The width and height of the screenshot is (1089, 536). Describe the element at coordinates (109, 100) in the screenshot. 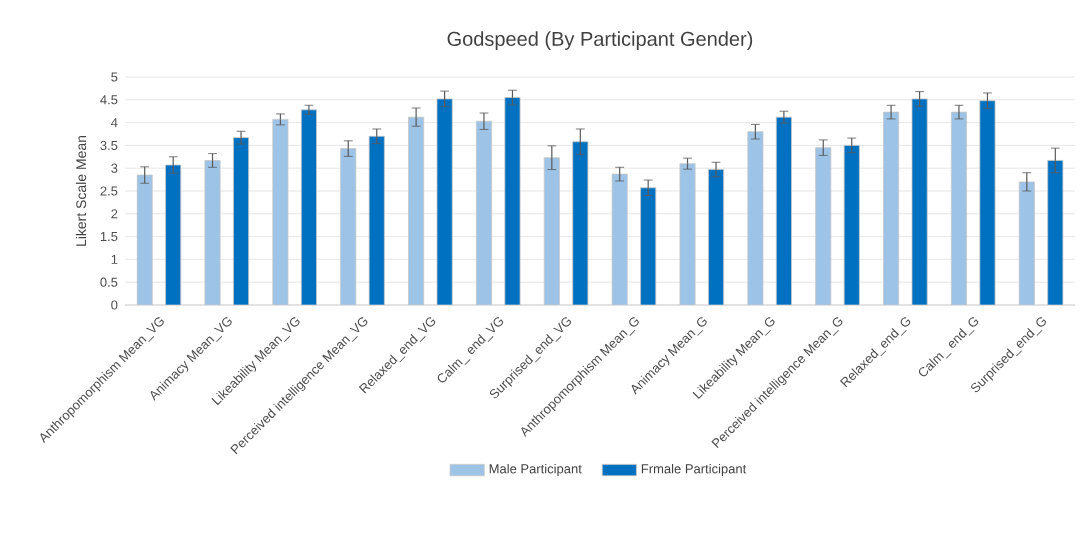

I see `y-tick-label: 4.5` at that location.